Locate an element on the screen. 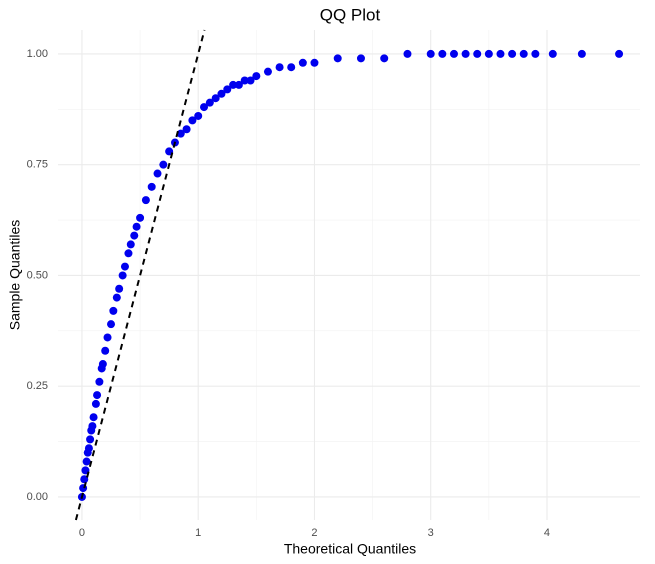 The height and width of the screenshot is (564, 655). x-tick-label: 4 is located at coordinates (547, 533).